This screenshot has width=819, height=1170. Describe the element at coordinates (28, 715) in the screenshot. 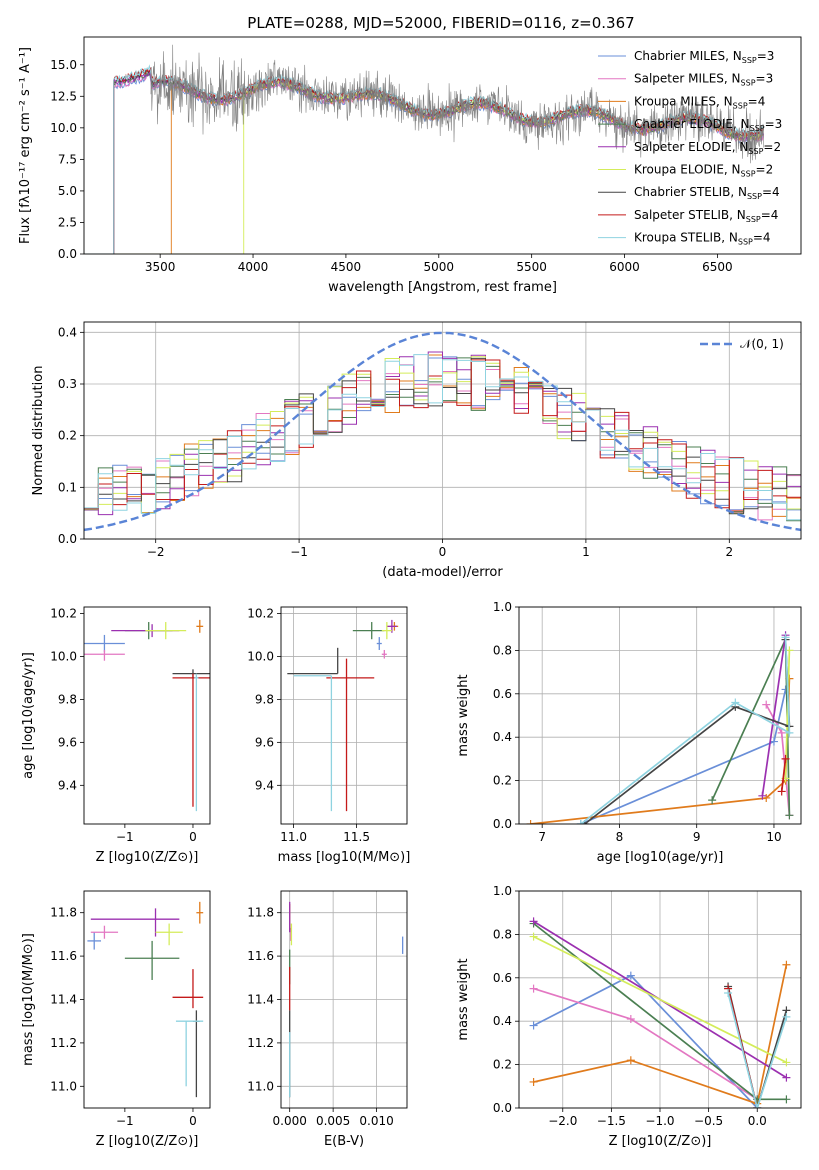

I see `y-axis-label: age [log10(age/yr)]` at that location.